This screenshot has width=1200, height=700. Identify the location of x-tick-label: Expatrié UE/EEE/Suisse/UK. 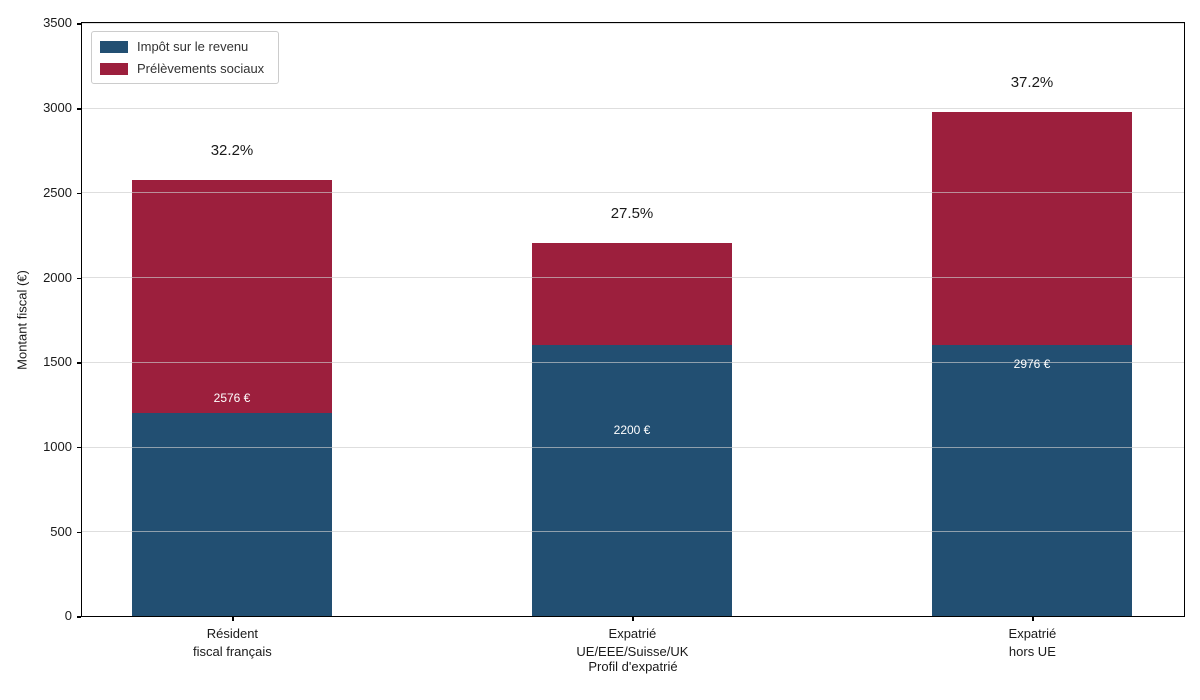
(632, 642).